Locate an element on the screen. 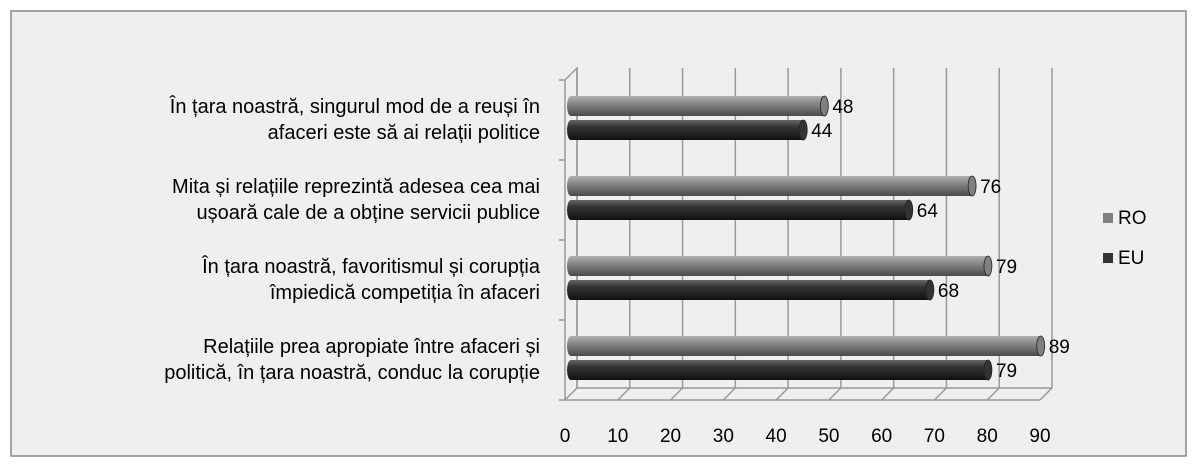 The height and width of the screenshot is (467, 1197). value-label: 48 is located at coordinates (842, 107).